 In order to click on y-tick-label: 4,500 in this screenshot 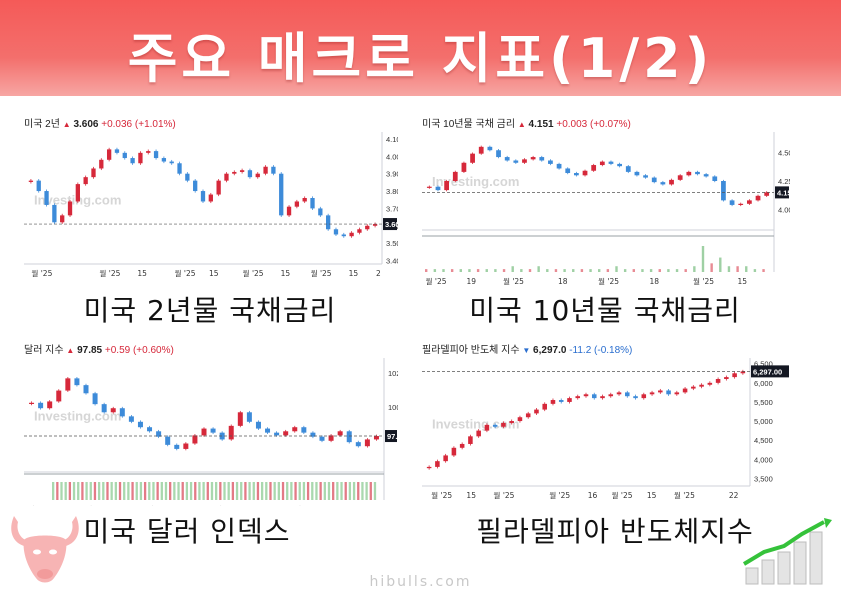, I will do `click(763, 440)`.